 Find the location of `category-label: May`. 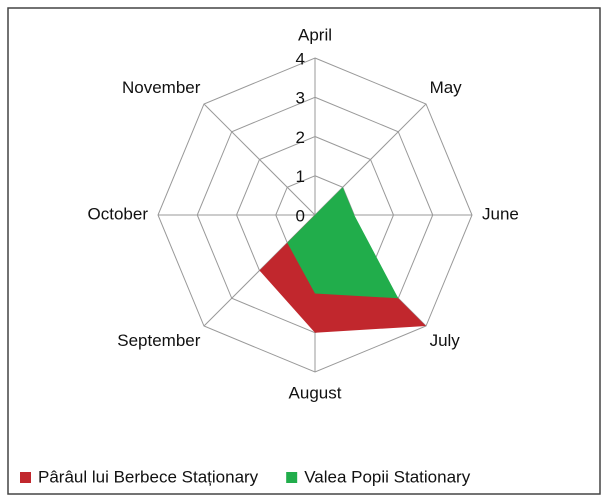

category-label: May is located at coordinates (446, 87).